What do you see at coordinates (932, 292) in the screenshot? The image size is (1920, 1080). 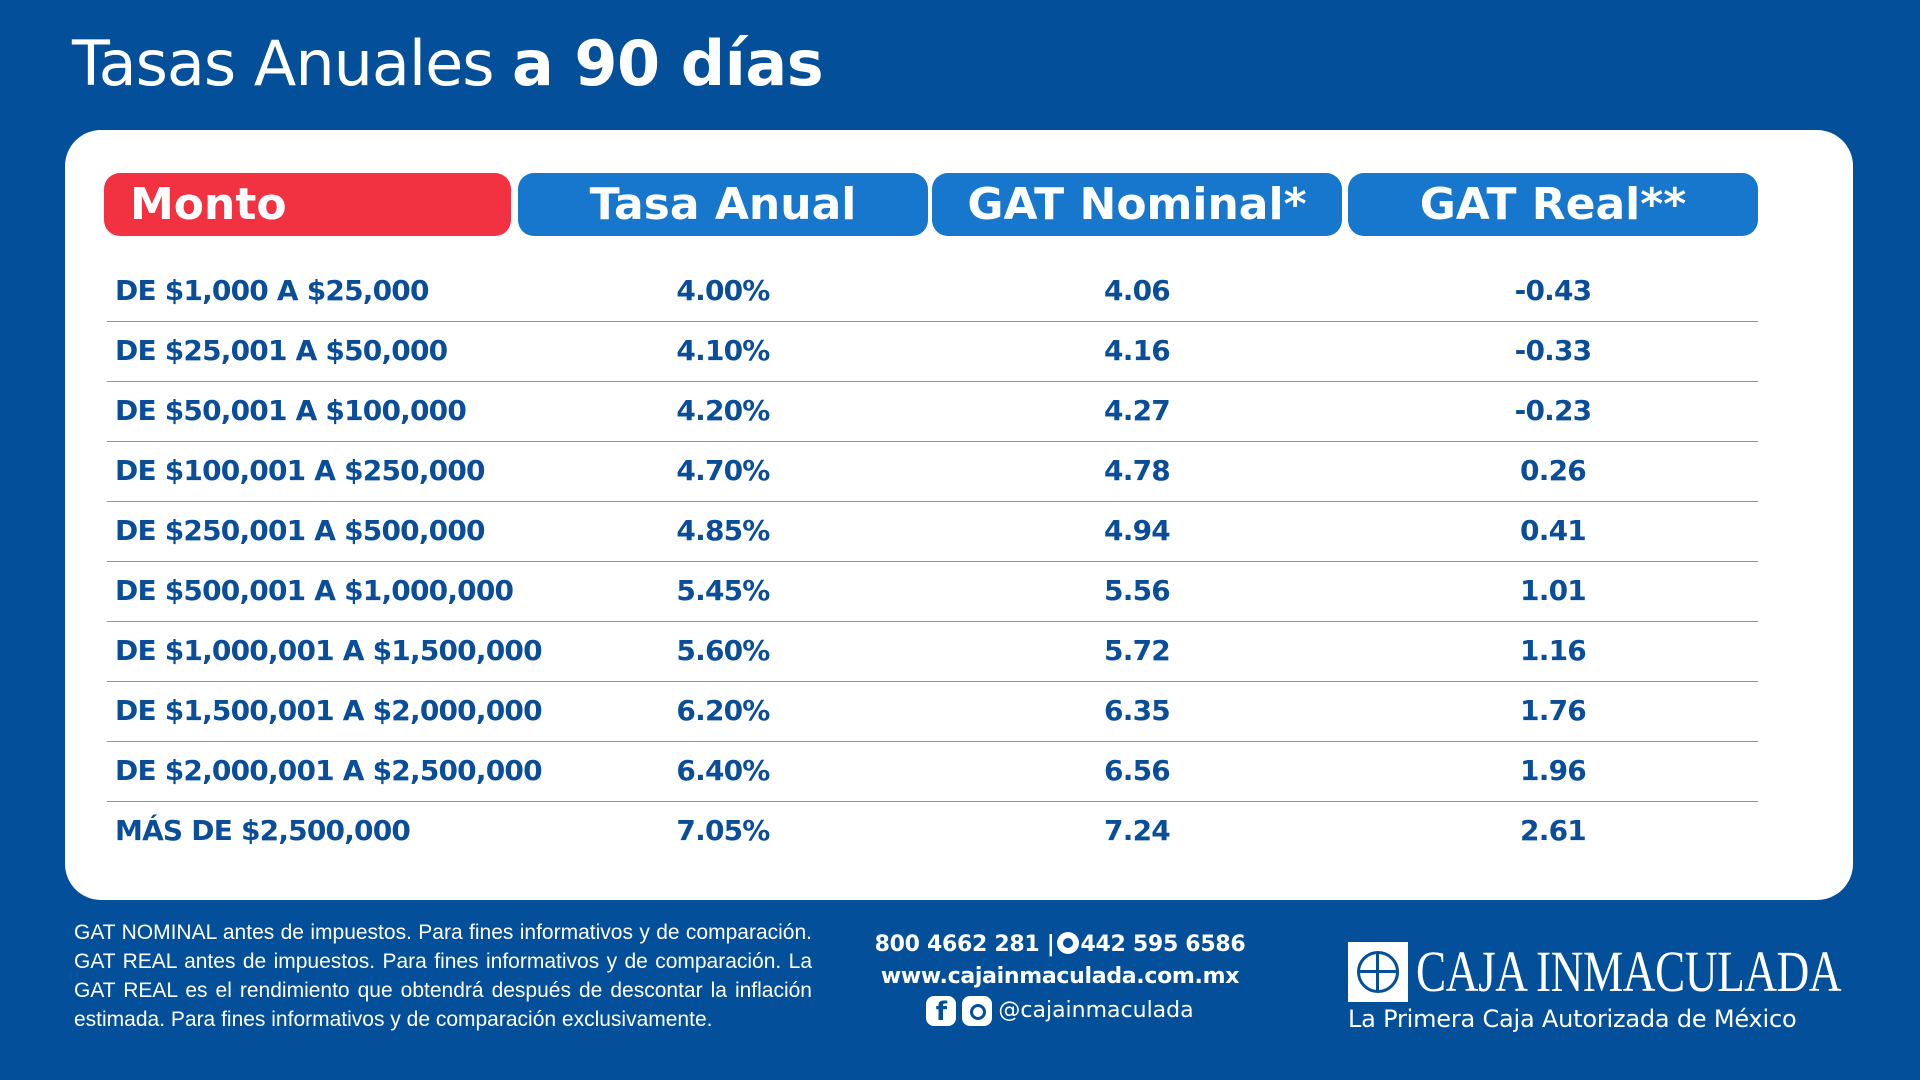 I see `table-row: DE $1,000 A $25,000 4.00% 4.06 -0.43` at bounding box center [932, 292].